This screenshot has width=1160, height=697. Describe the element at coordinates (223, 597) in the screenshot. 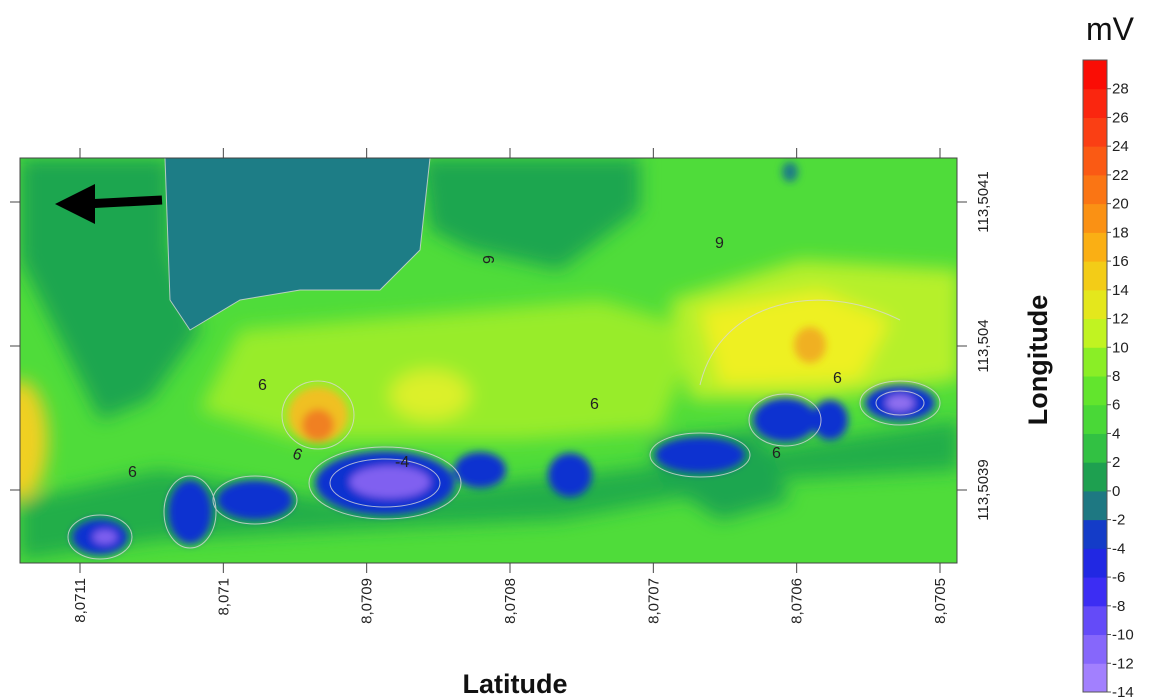

I see `x-tick-label: 8,071` at that location.